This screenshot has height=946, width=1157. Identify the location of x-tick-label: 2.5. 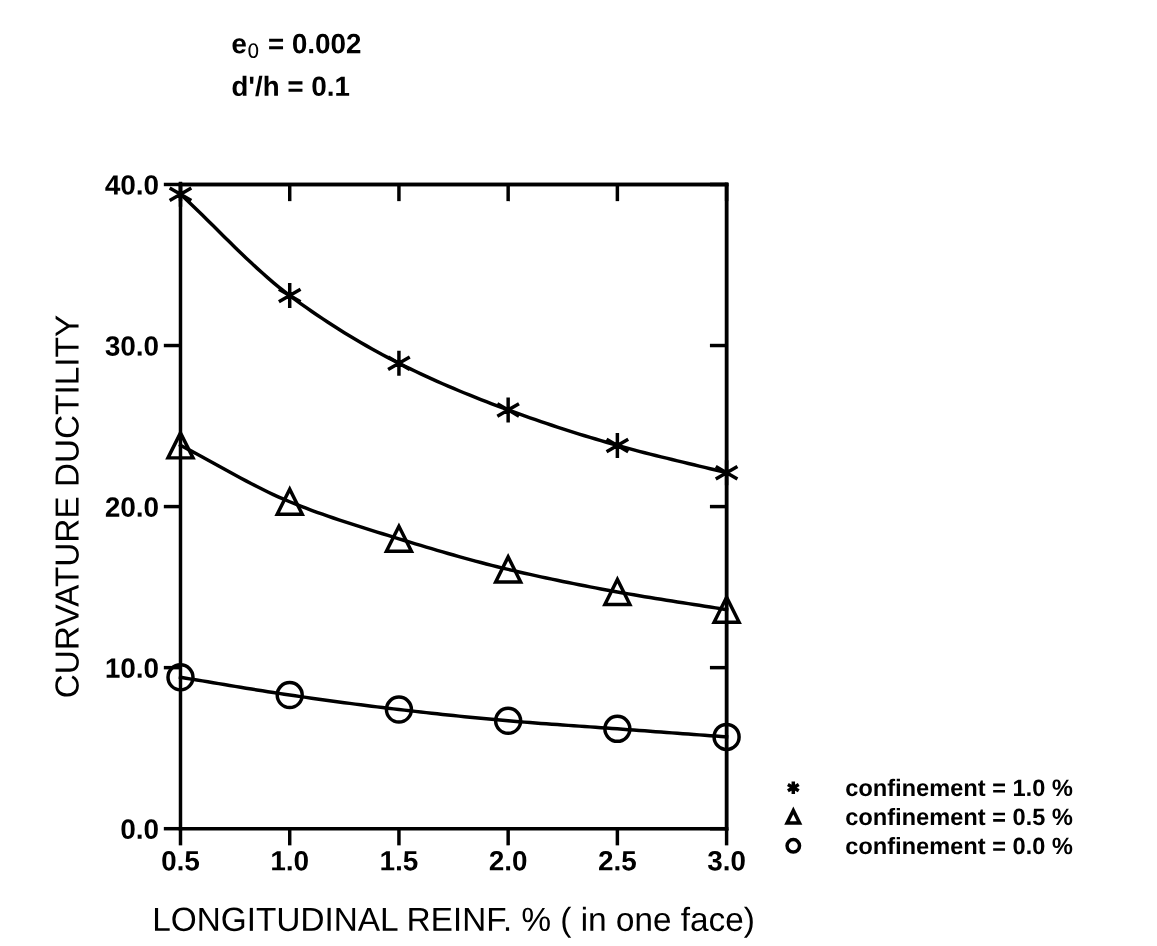
(617, 860).